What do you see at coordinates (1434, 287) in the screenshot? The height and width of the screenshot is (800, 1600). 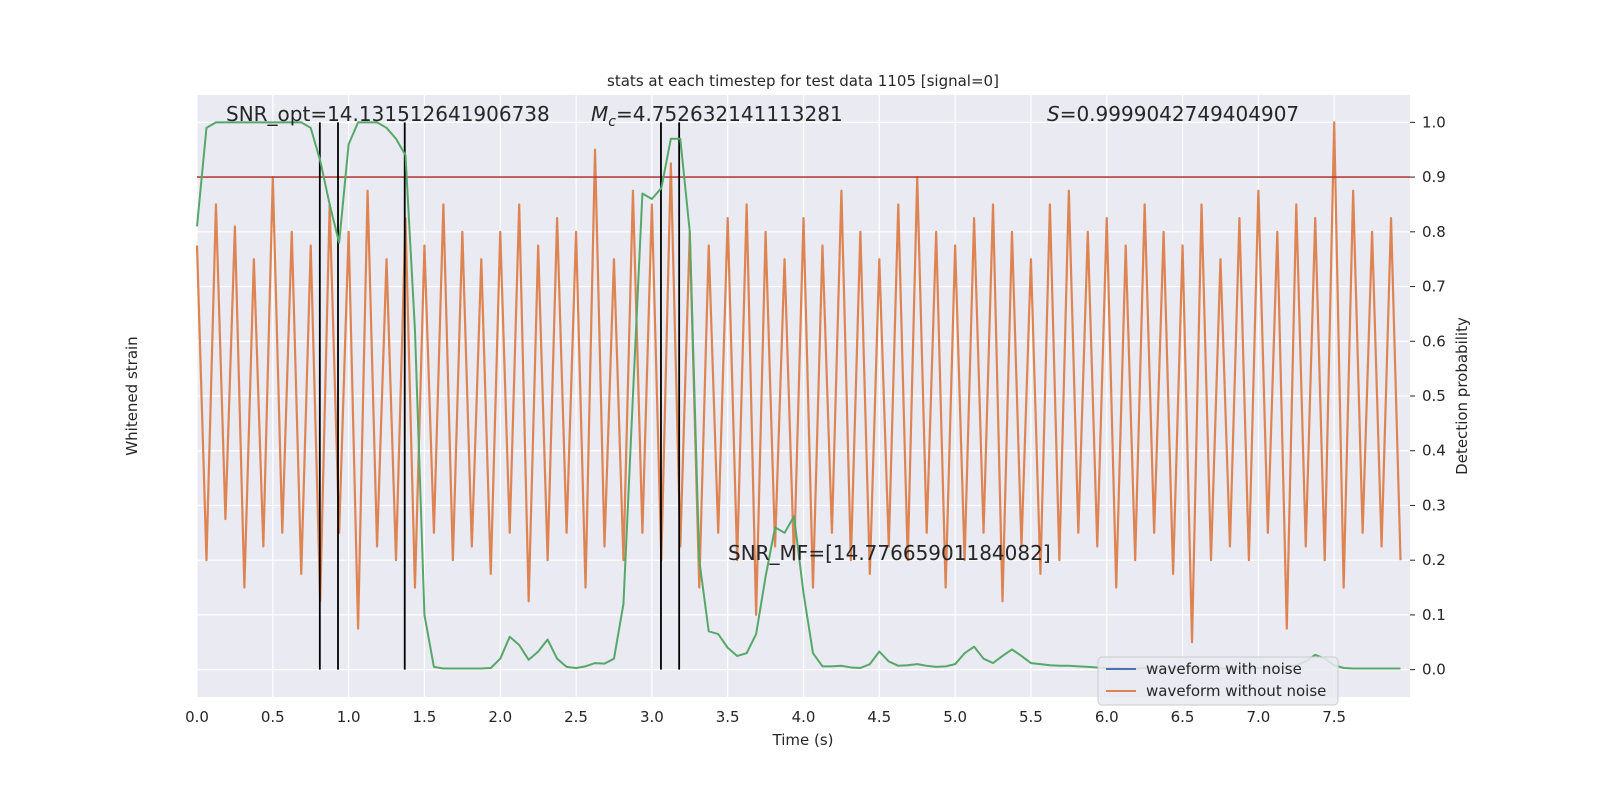 I see `y2-tick-label: 0.7` at bounding box center [1434, 287].